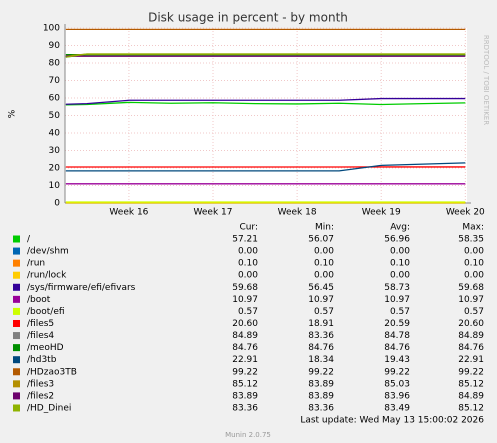 The width and height of the screenshot is (497, 443). What do you see at coordinates (29, 240) in the screenshot?
I see `legend-label: /` at bounding box center [29, 240].